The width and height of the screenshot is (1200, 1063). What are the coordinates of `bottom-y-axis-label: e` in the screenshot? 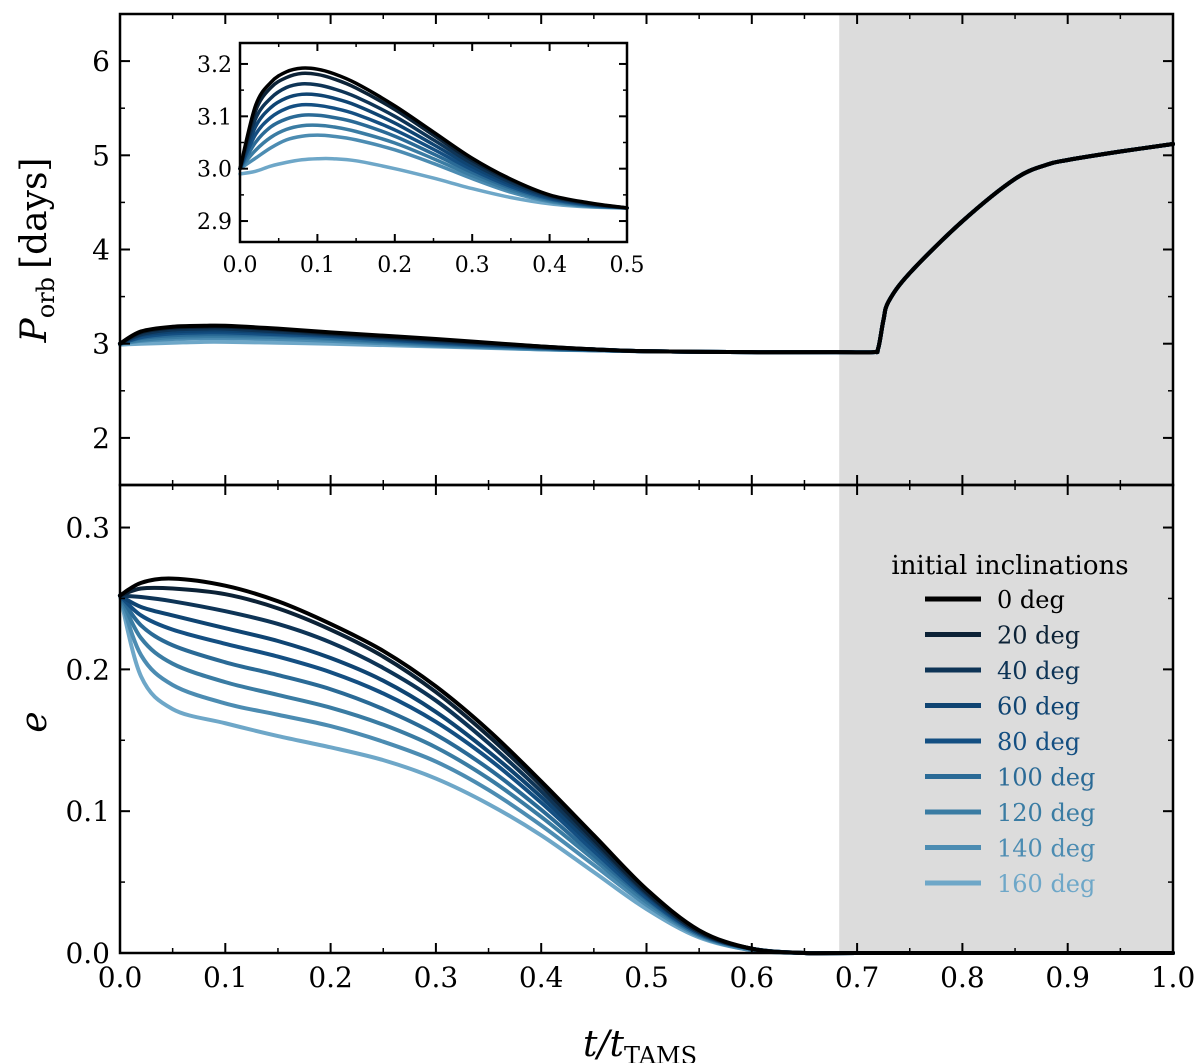 It's located at (34, 721).